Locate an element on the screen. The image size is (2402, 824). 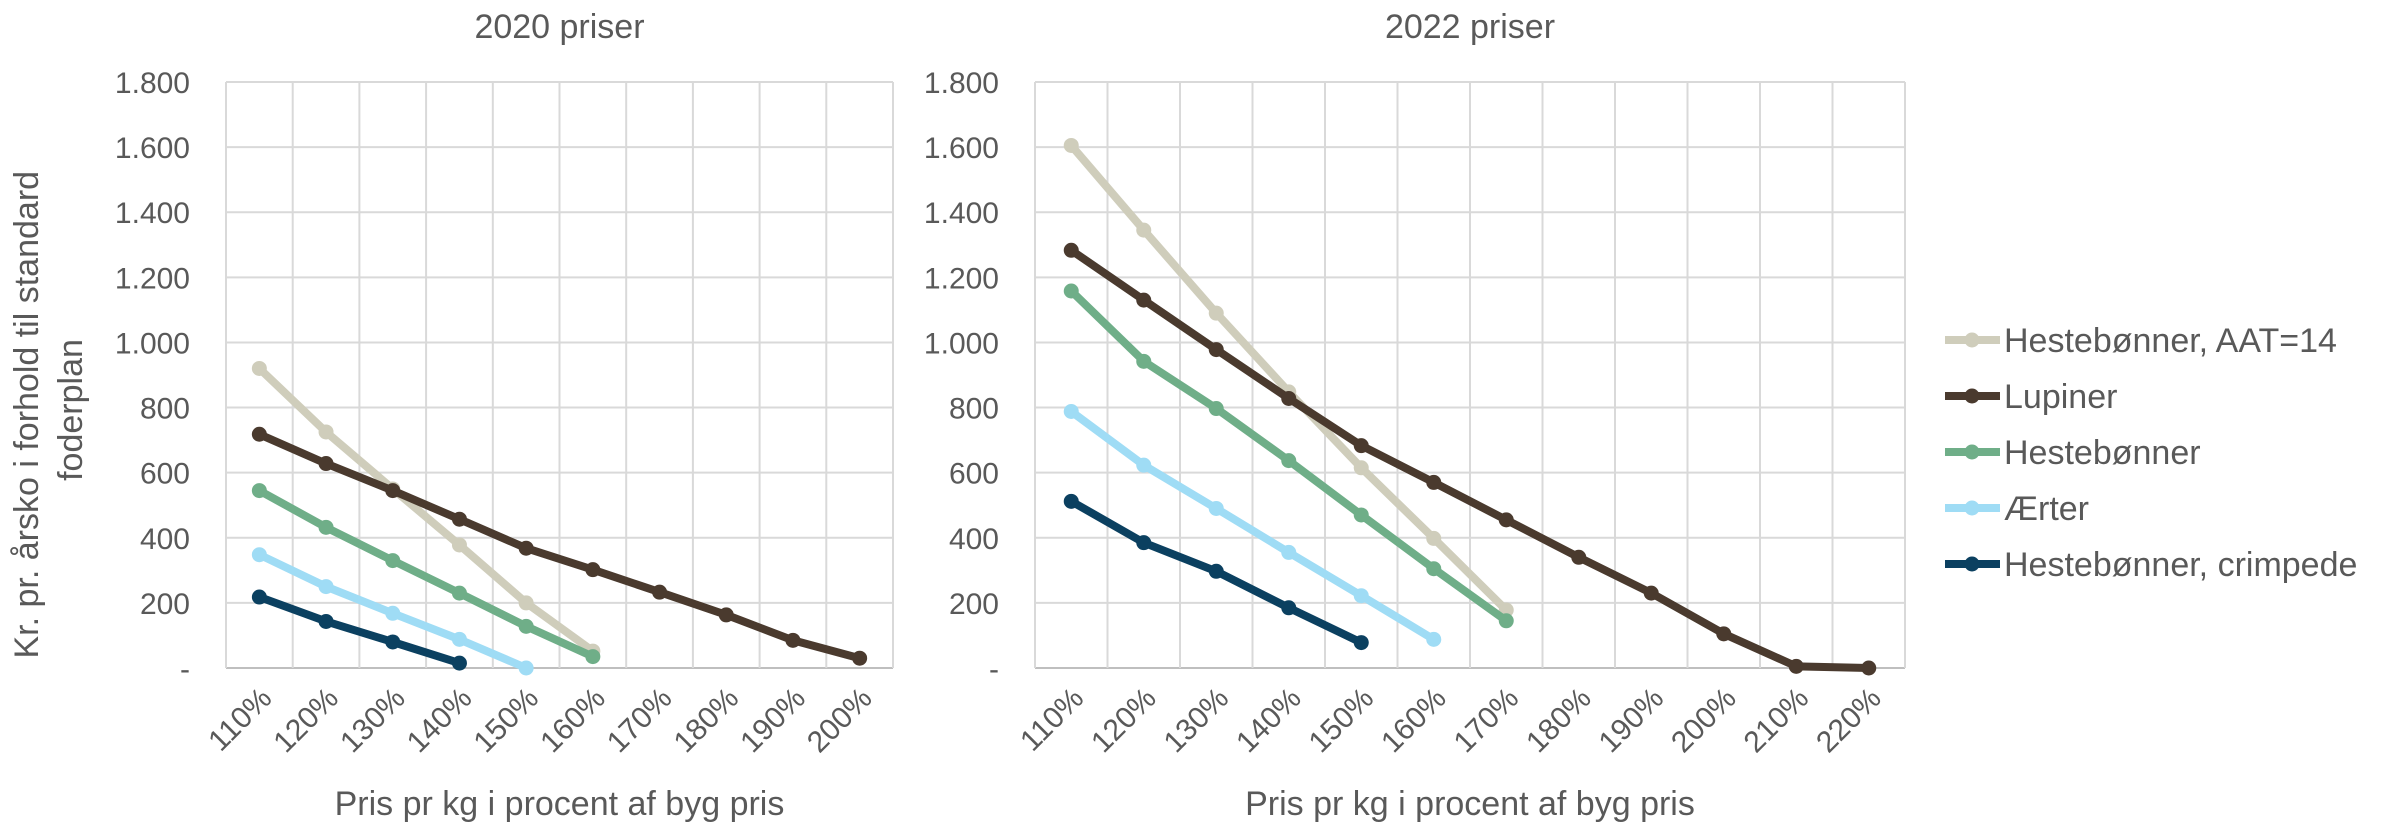
x-tick-label: 110% is located at coordinates (1052, 720).